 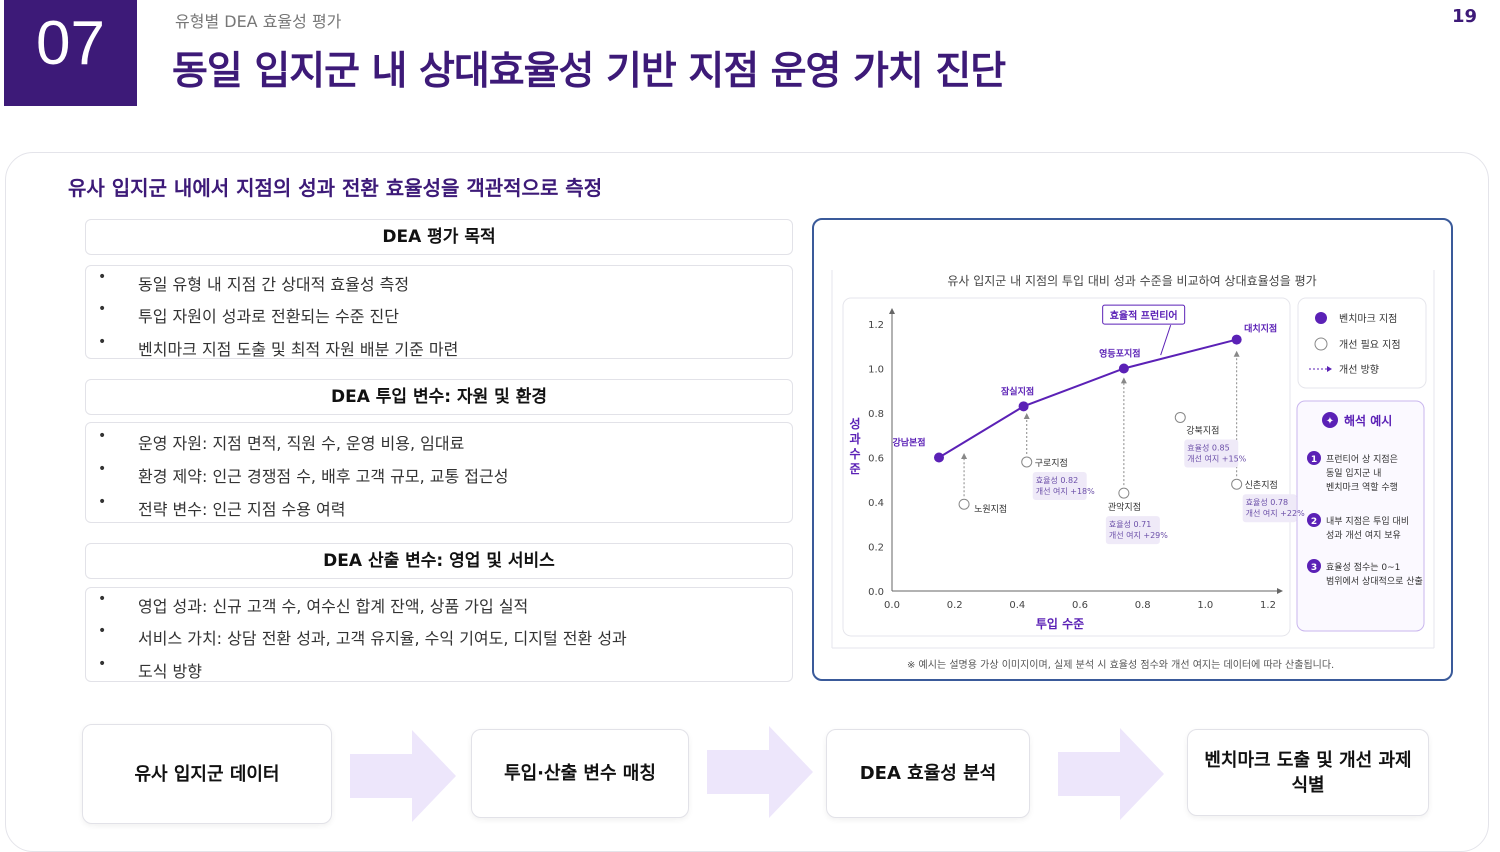 I want to click on content-subtitle: 유사 입지군 내에서 지점의 성과 전환 효율성을 객관적으로 측정, so click(x=335, y=188).